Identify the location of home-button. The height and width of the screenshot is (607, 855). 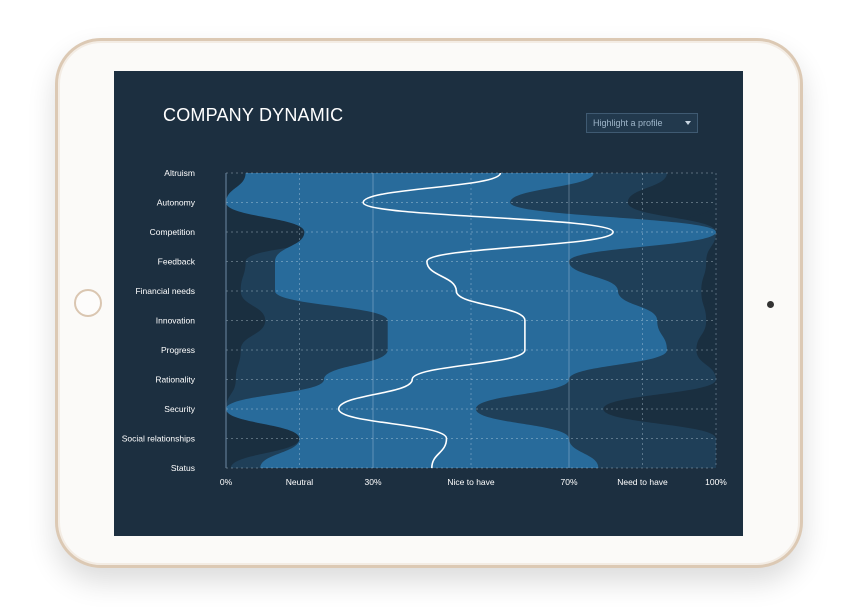
(88, 303).